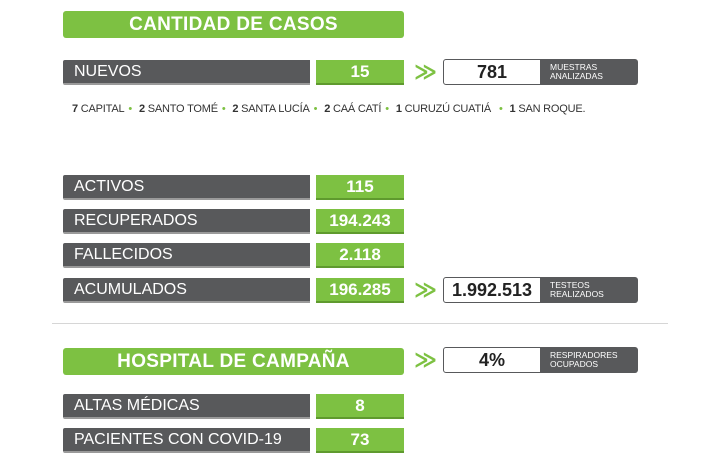 Image resolution: width=720 pixels, height=453 pixels. What do you see at coordinates (186, 440) in the screenshot?
I see `pacientes-covid-label: PACIENTES CON COVID-19` at bounding box center [186, 440].